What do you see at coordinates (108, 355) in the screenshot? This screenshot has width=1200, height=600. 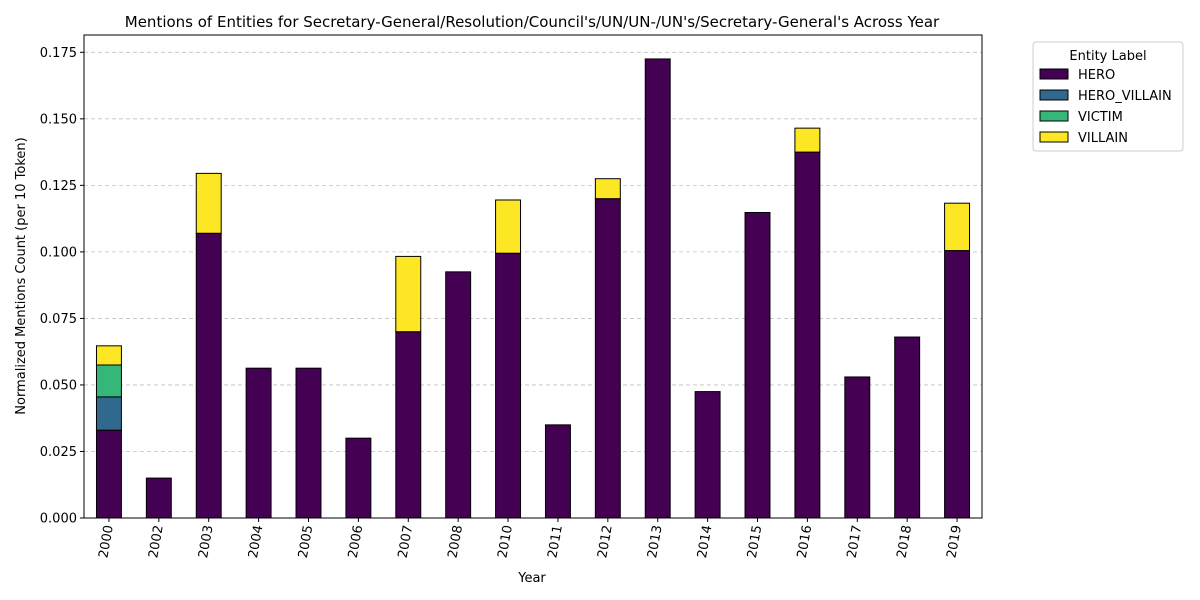 I see `bar-villain-2000` at bounding box center [108, 355].